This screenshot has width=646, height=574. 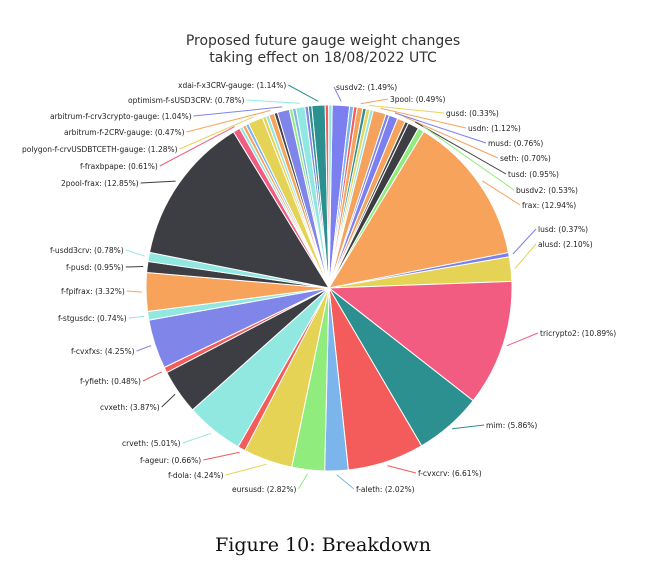 I want to click on pie-slice-frax, so click(x=418, y=209).